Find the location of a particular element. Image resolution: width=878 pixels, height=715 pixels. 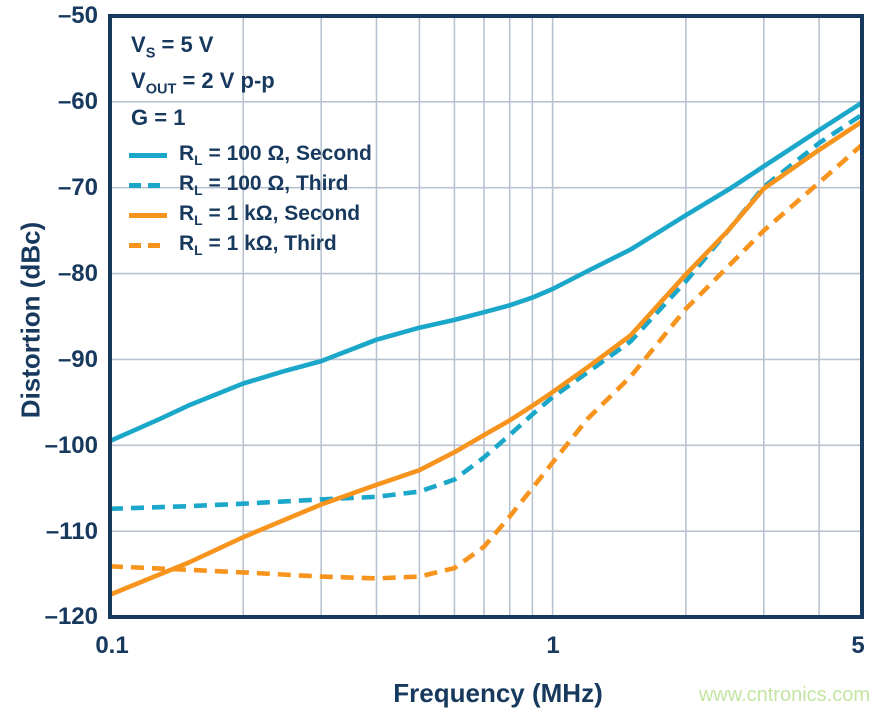

condition-supply-voltage: VS = 5 V is located at coordinates (172, 47).